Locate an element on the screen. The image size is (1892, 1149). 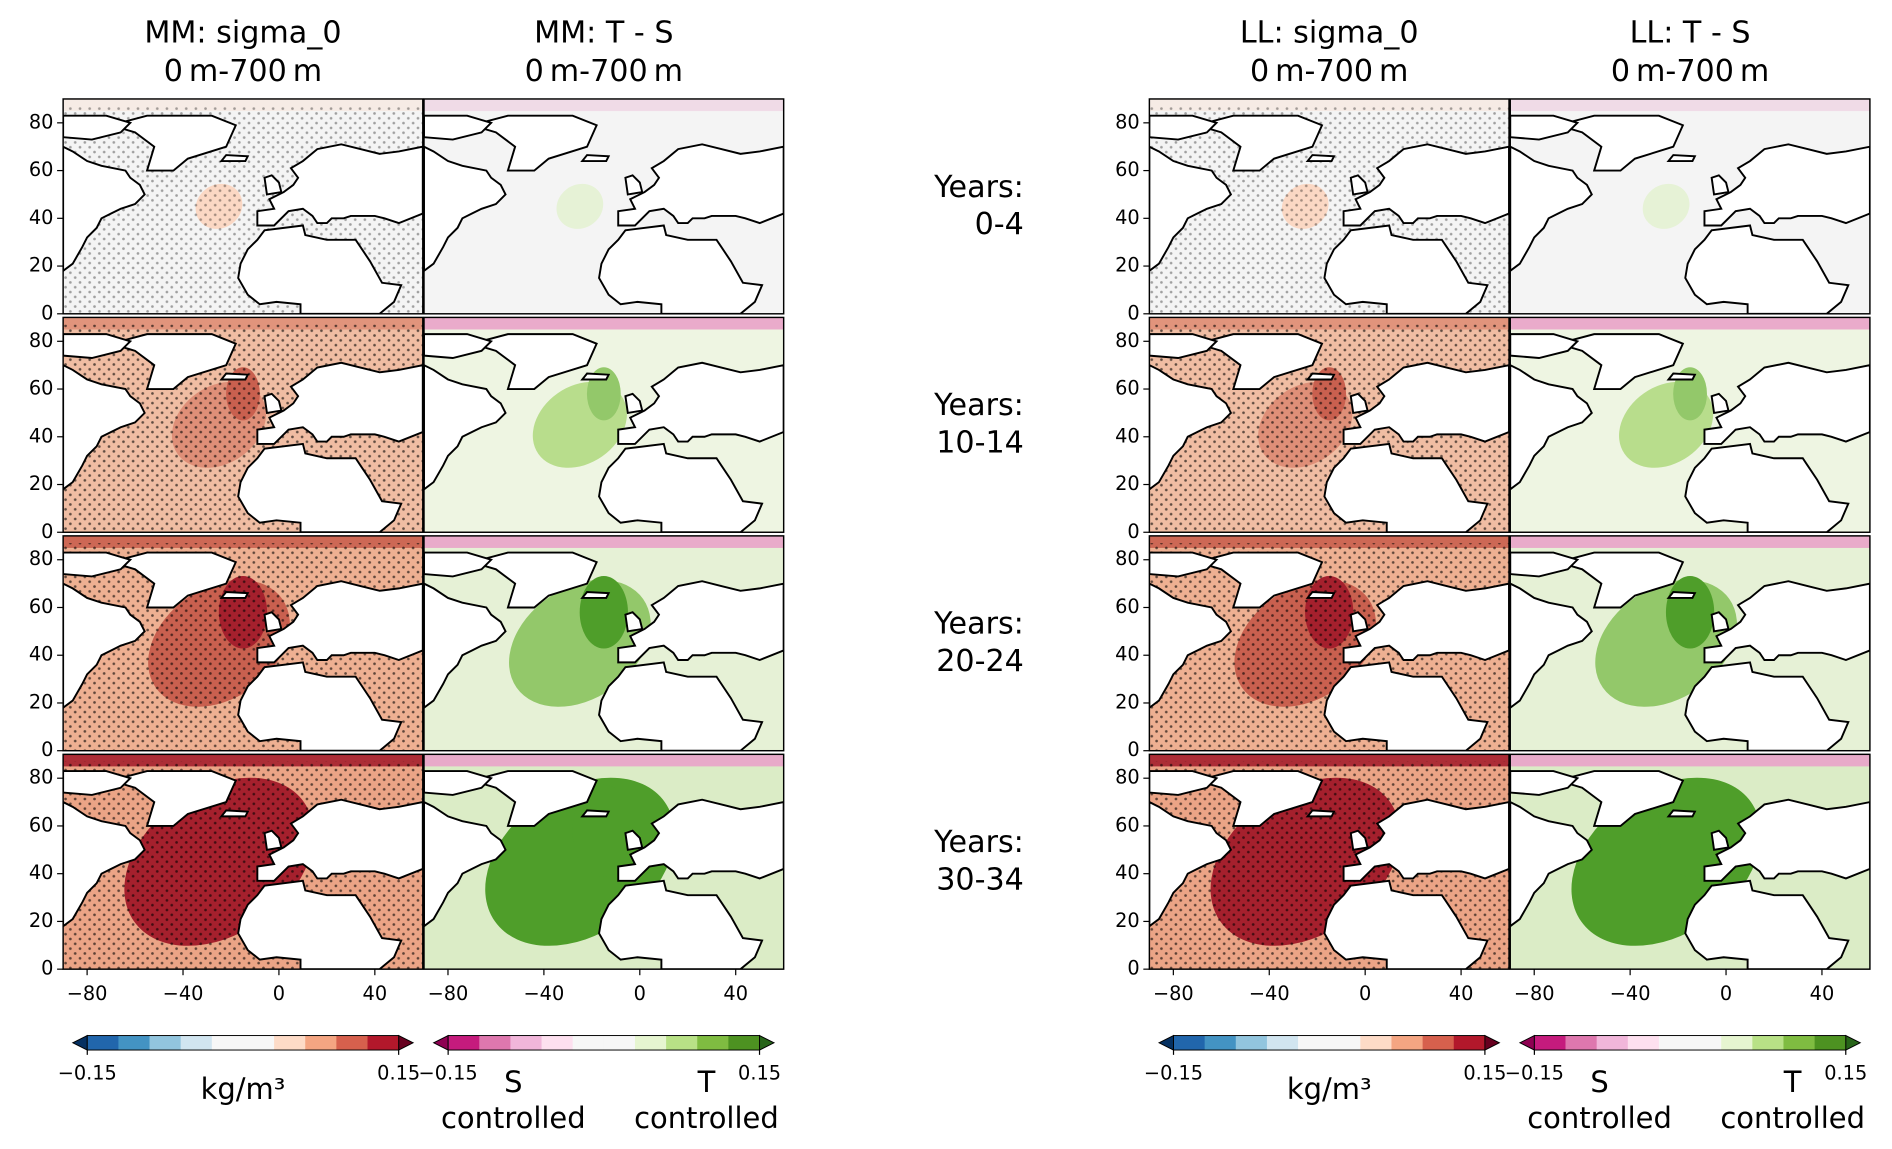
x-tick-label: −80 is located at coordinates (1534, 993).